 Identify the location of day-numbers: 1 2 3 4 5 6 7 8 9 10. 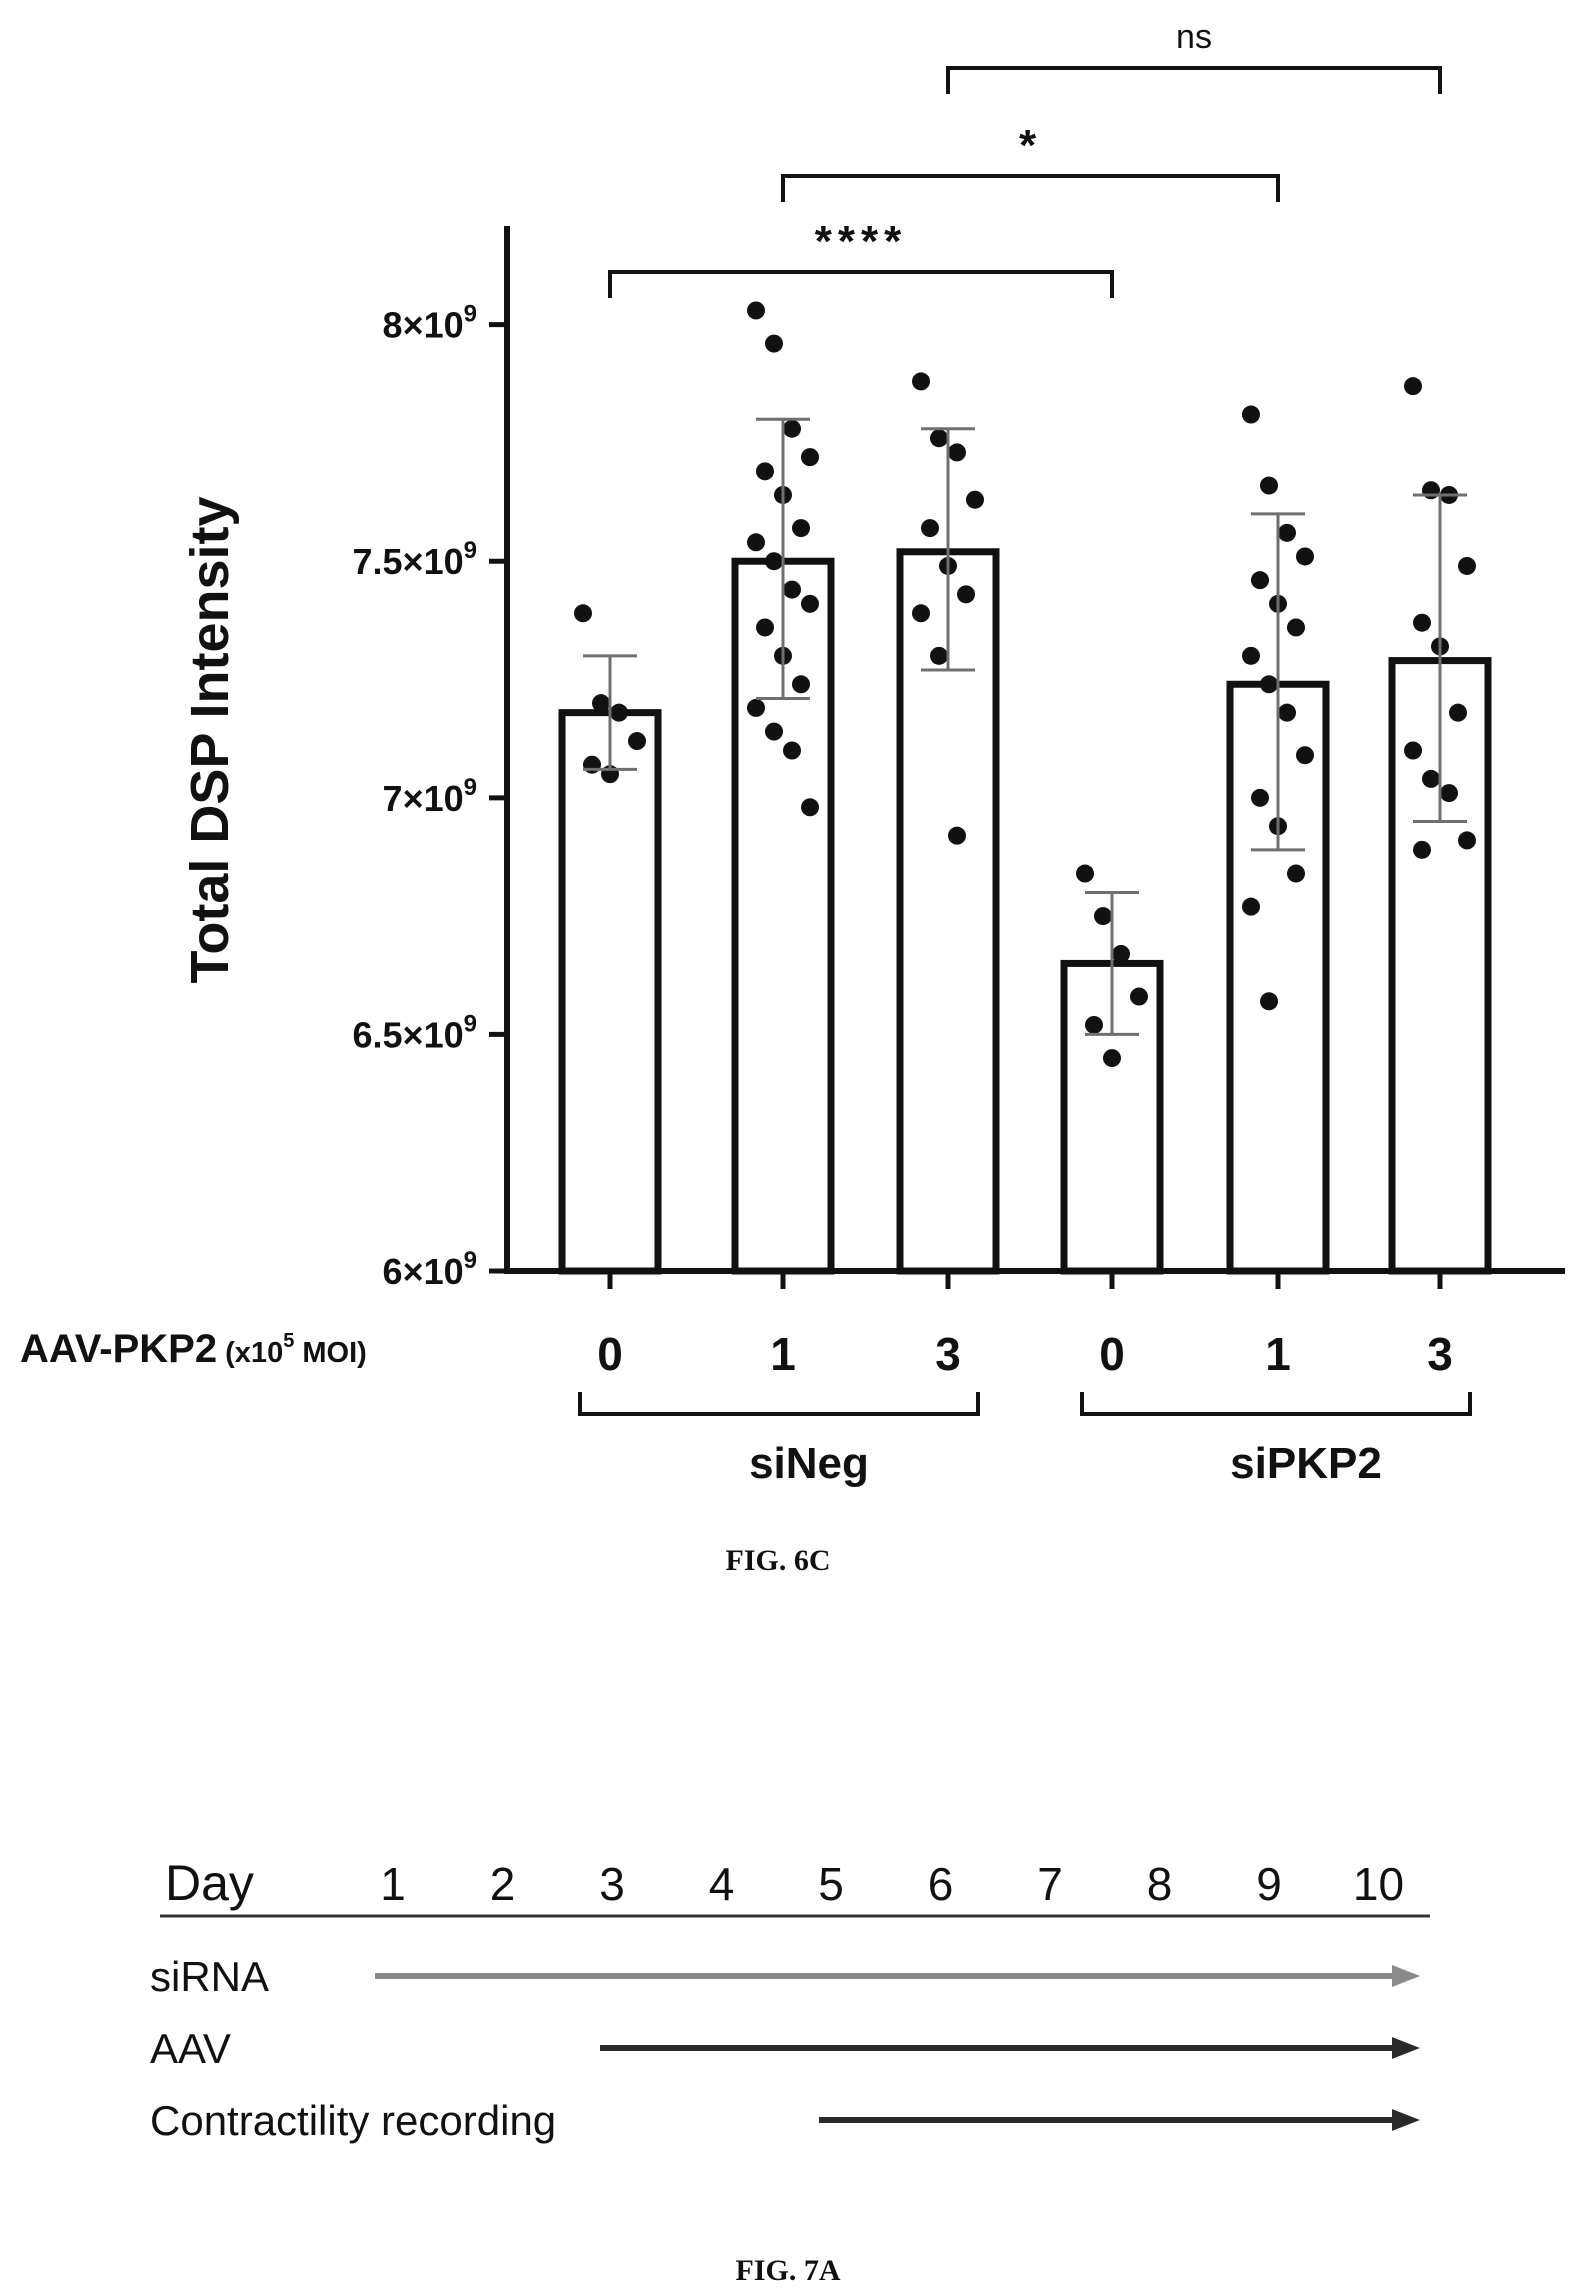
(892, 1884).